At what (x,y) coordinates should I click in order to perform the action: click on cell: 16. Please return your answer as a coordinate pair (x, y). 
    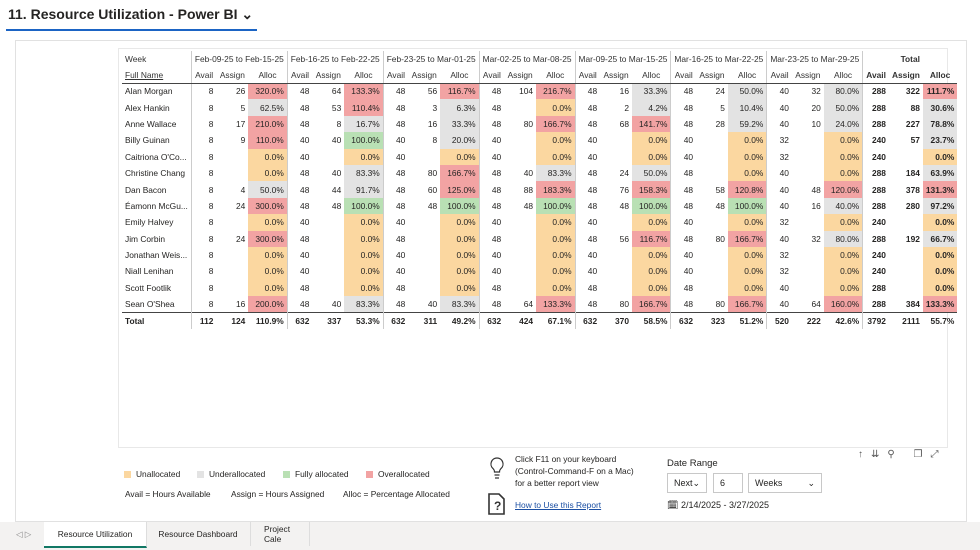
    Looking at the image, I should click on (432, 123).